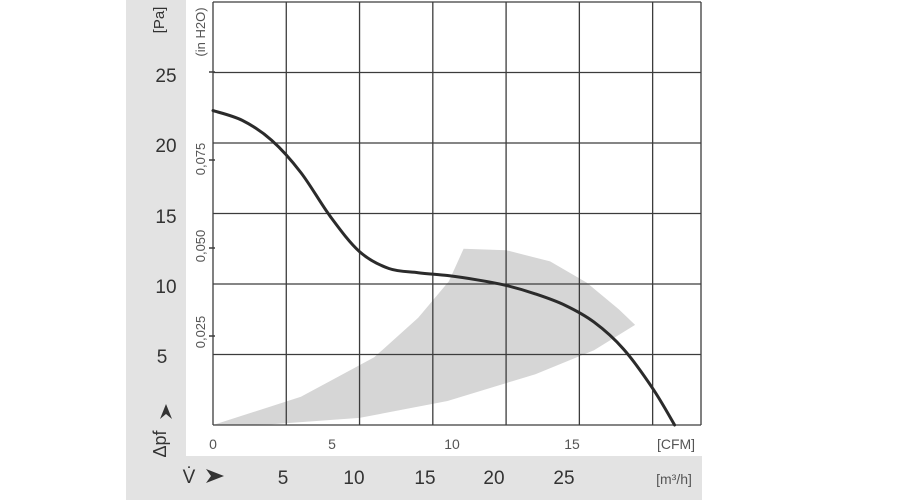 This screenshot has width=900, height=500. I want to click on y-axis-arrow-icon, so click(166, 411).